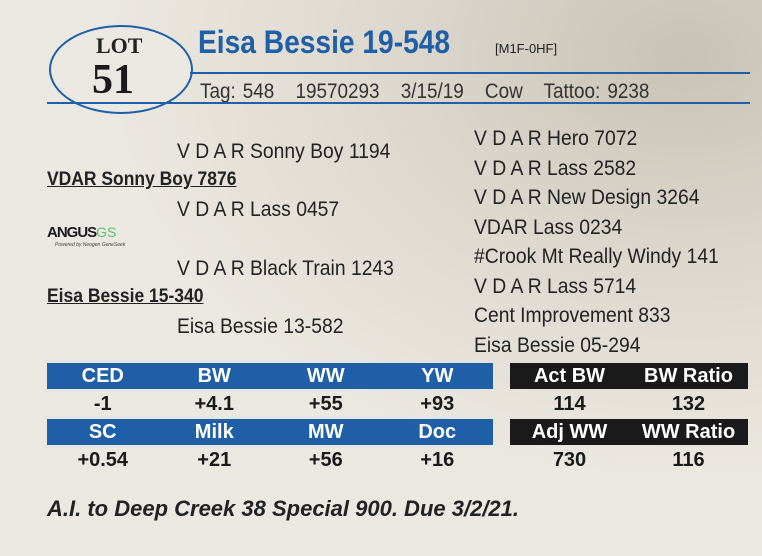 Image resolution: width=762 pixels, height=556 pixels. I want to click on lot-number: 51, so click(113, 80).